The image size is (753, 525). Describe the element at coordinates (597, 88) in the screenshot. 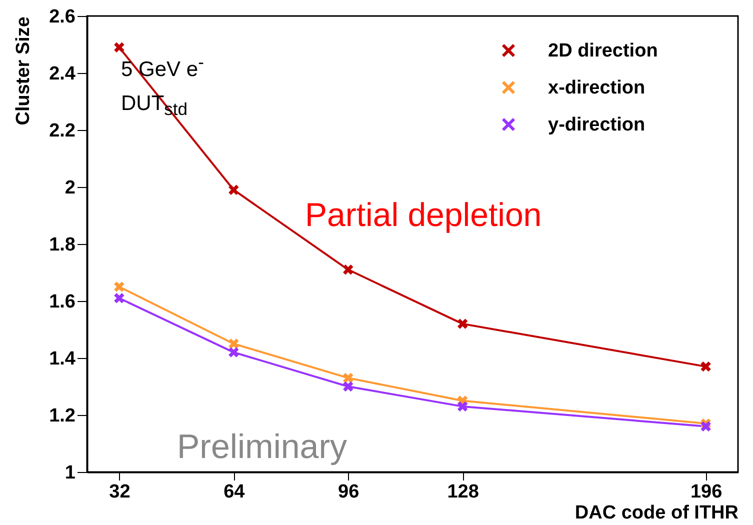

I see `legend-label: x-direction` at that location.